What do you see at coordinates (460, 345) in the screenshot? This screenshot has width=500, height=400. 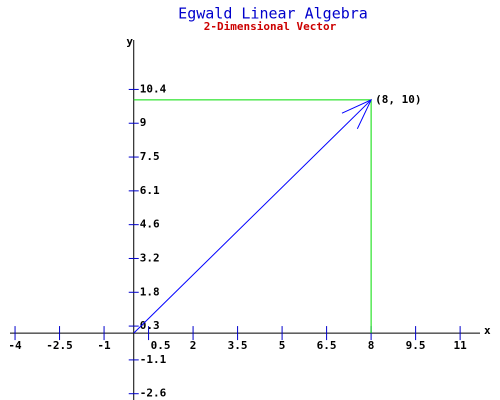 I see `x-tick-label: 11` at bounding box center [460, 345].